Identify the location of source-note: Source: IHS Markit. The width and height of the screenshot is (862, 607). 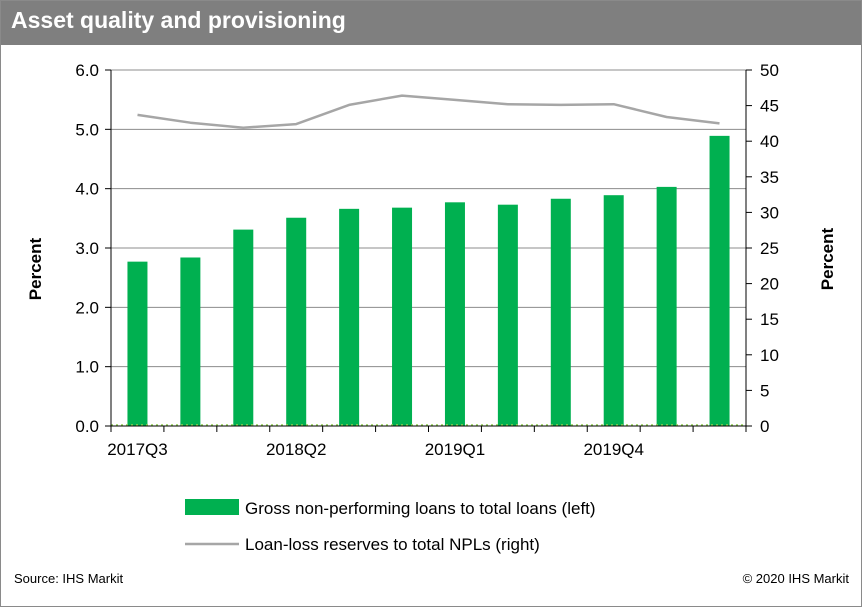
(69, 578).